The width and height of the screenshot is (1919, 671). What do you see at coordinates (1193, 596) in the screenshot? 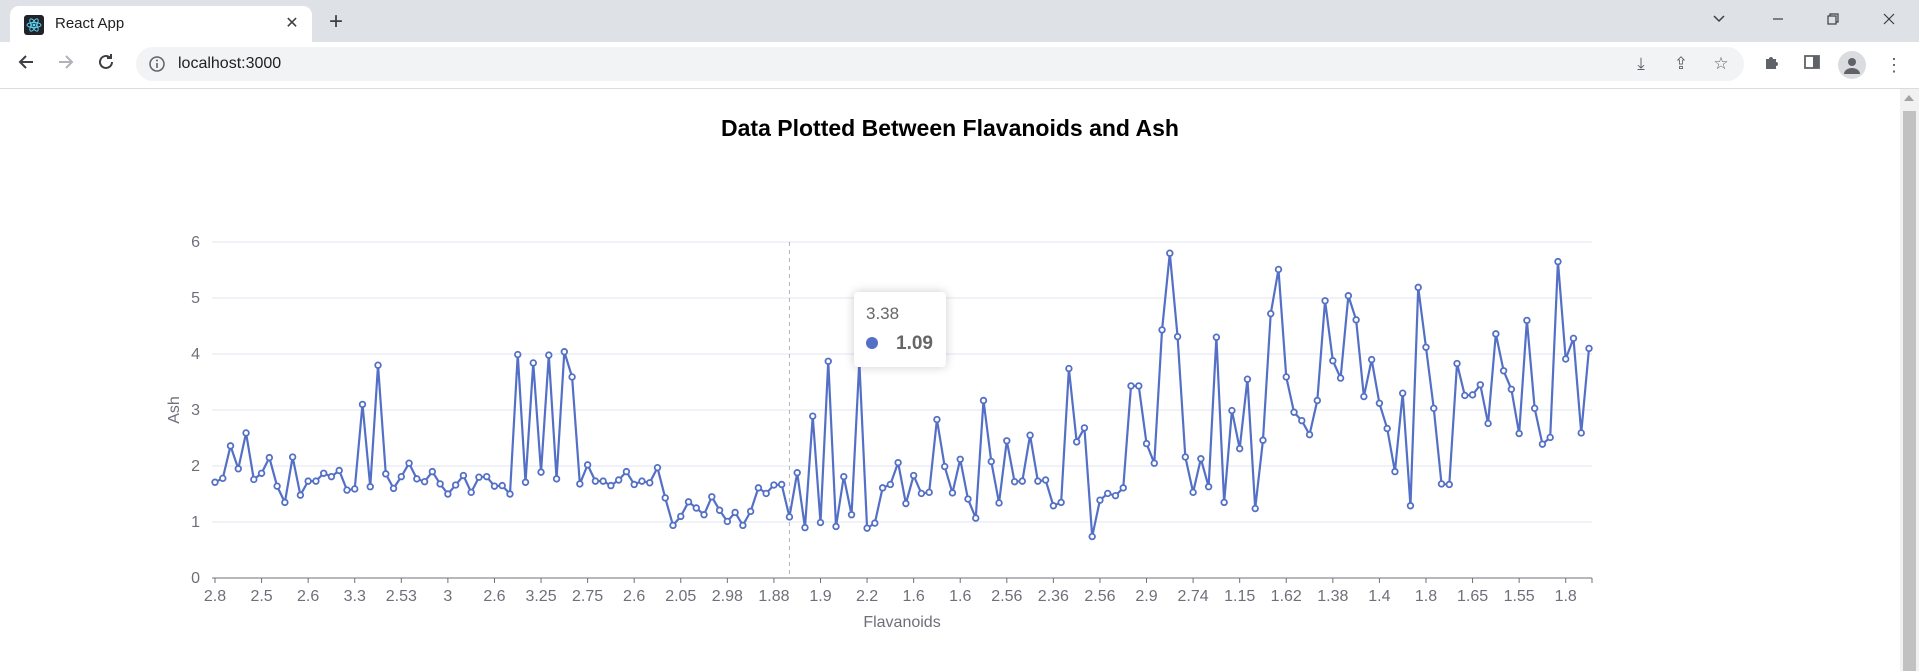
I see `x-tick-label: 2.74` at bounding box center [1193, 596].